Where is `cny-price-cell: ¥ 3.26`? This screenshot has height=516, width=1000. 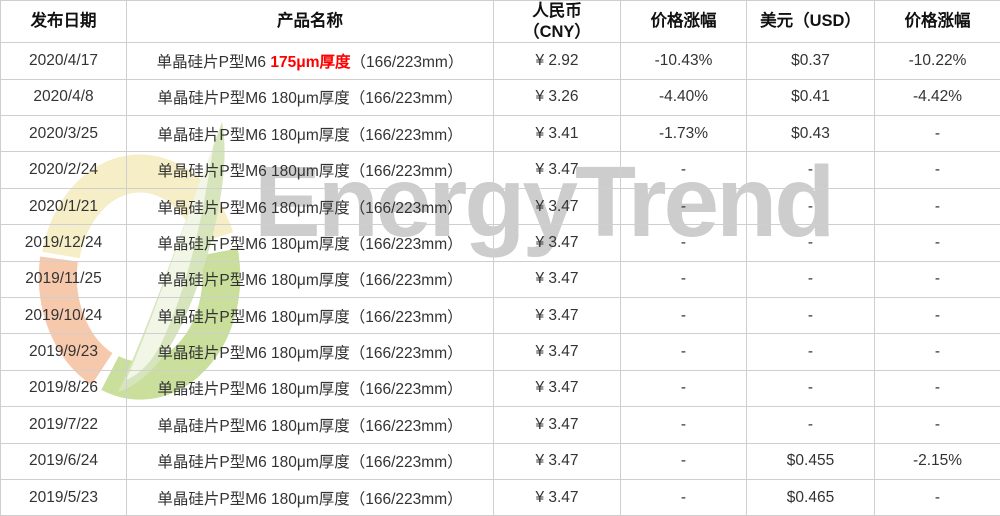
cny-price-cell: ¥ 3.26 is located at coordinates (557, 97).